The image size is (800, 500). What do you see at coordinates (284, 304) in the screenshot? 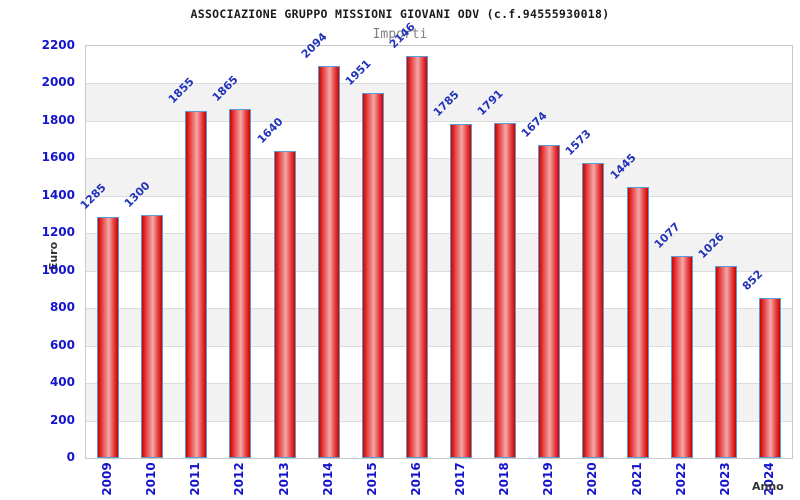
I see `bar-2013` at bounding box center [284, 304].